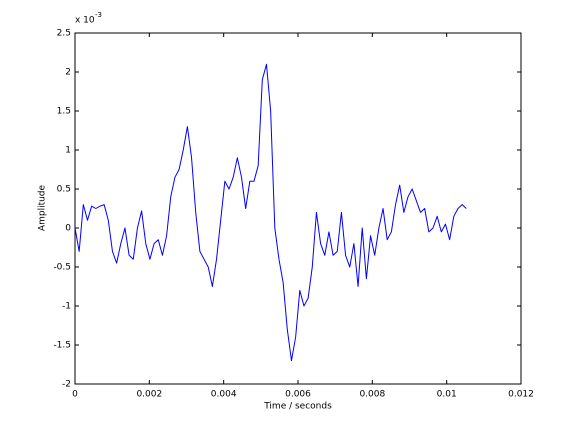 This screenshot has width=576, height=432. What do you see at coordinates (297, 407) in the screenshot?
I see `x-axis-label: Time / seconds` at bounding box center [297, 407].